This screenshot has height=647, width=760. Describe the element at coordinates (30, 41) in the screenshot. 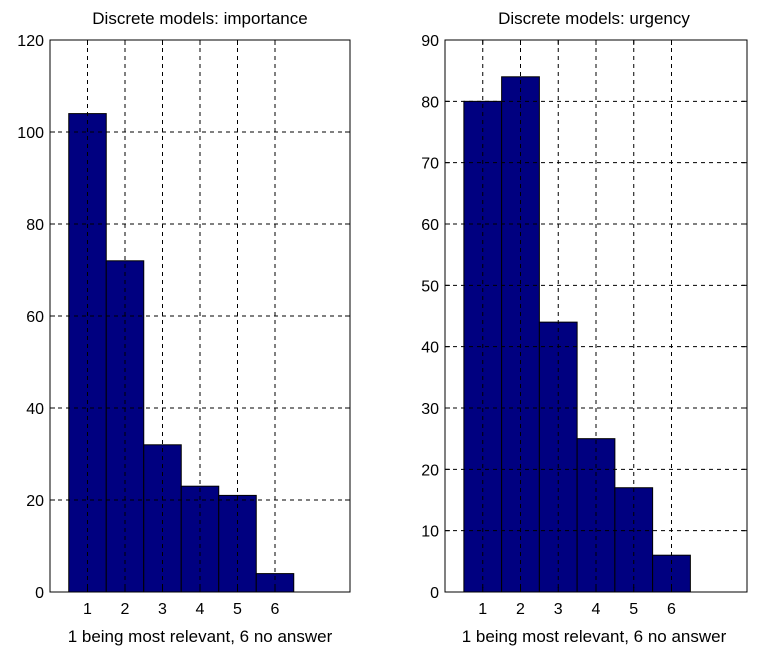

I see `y-tick-label-120: 120` at that location.